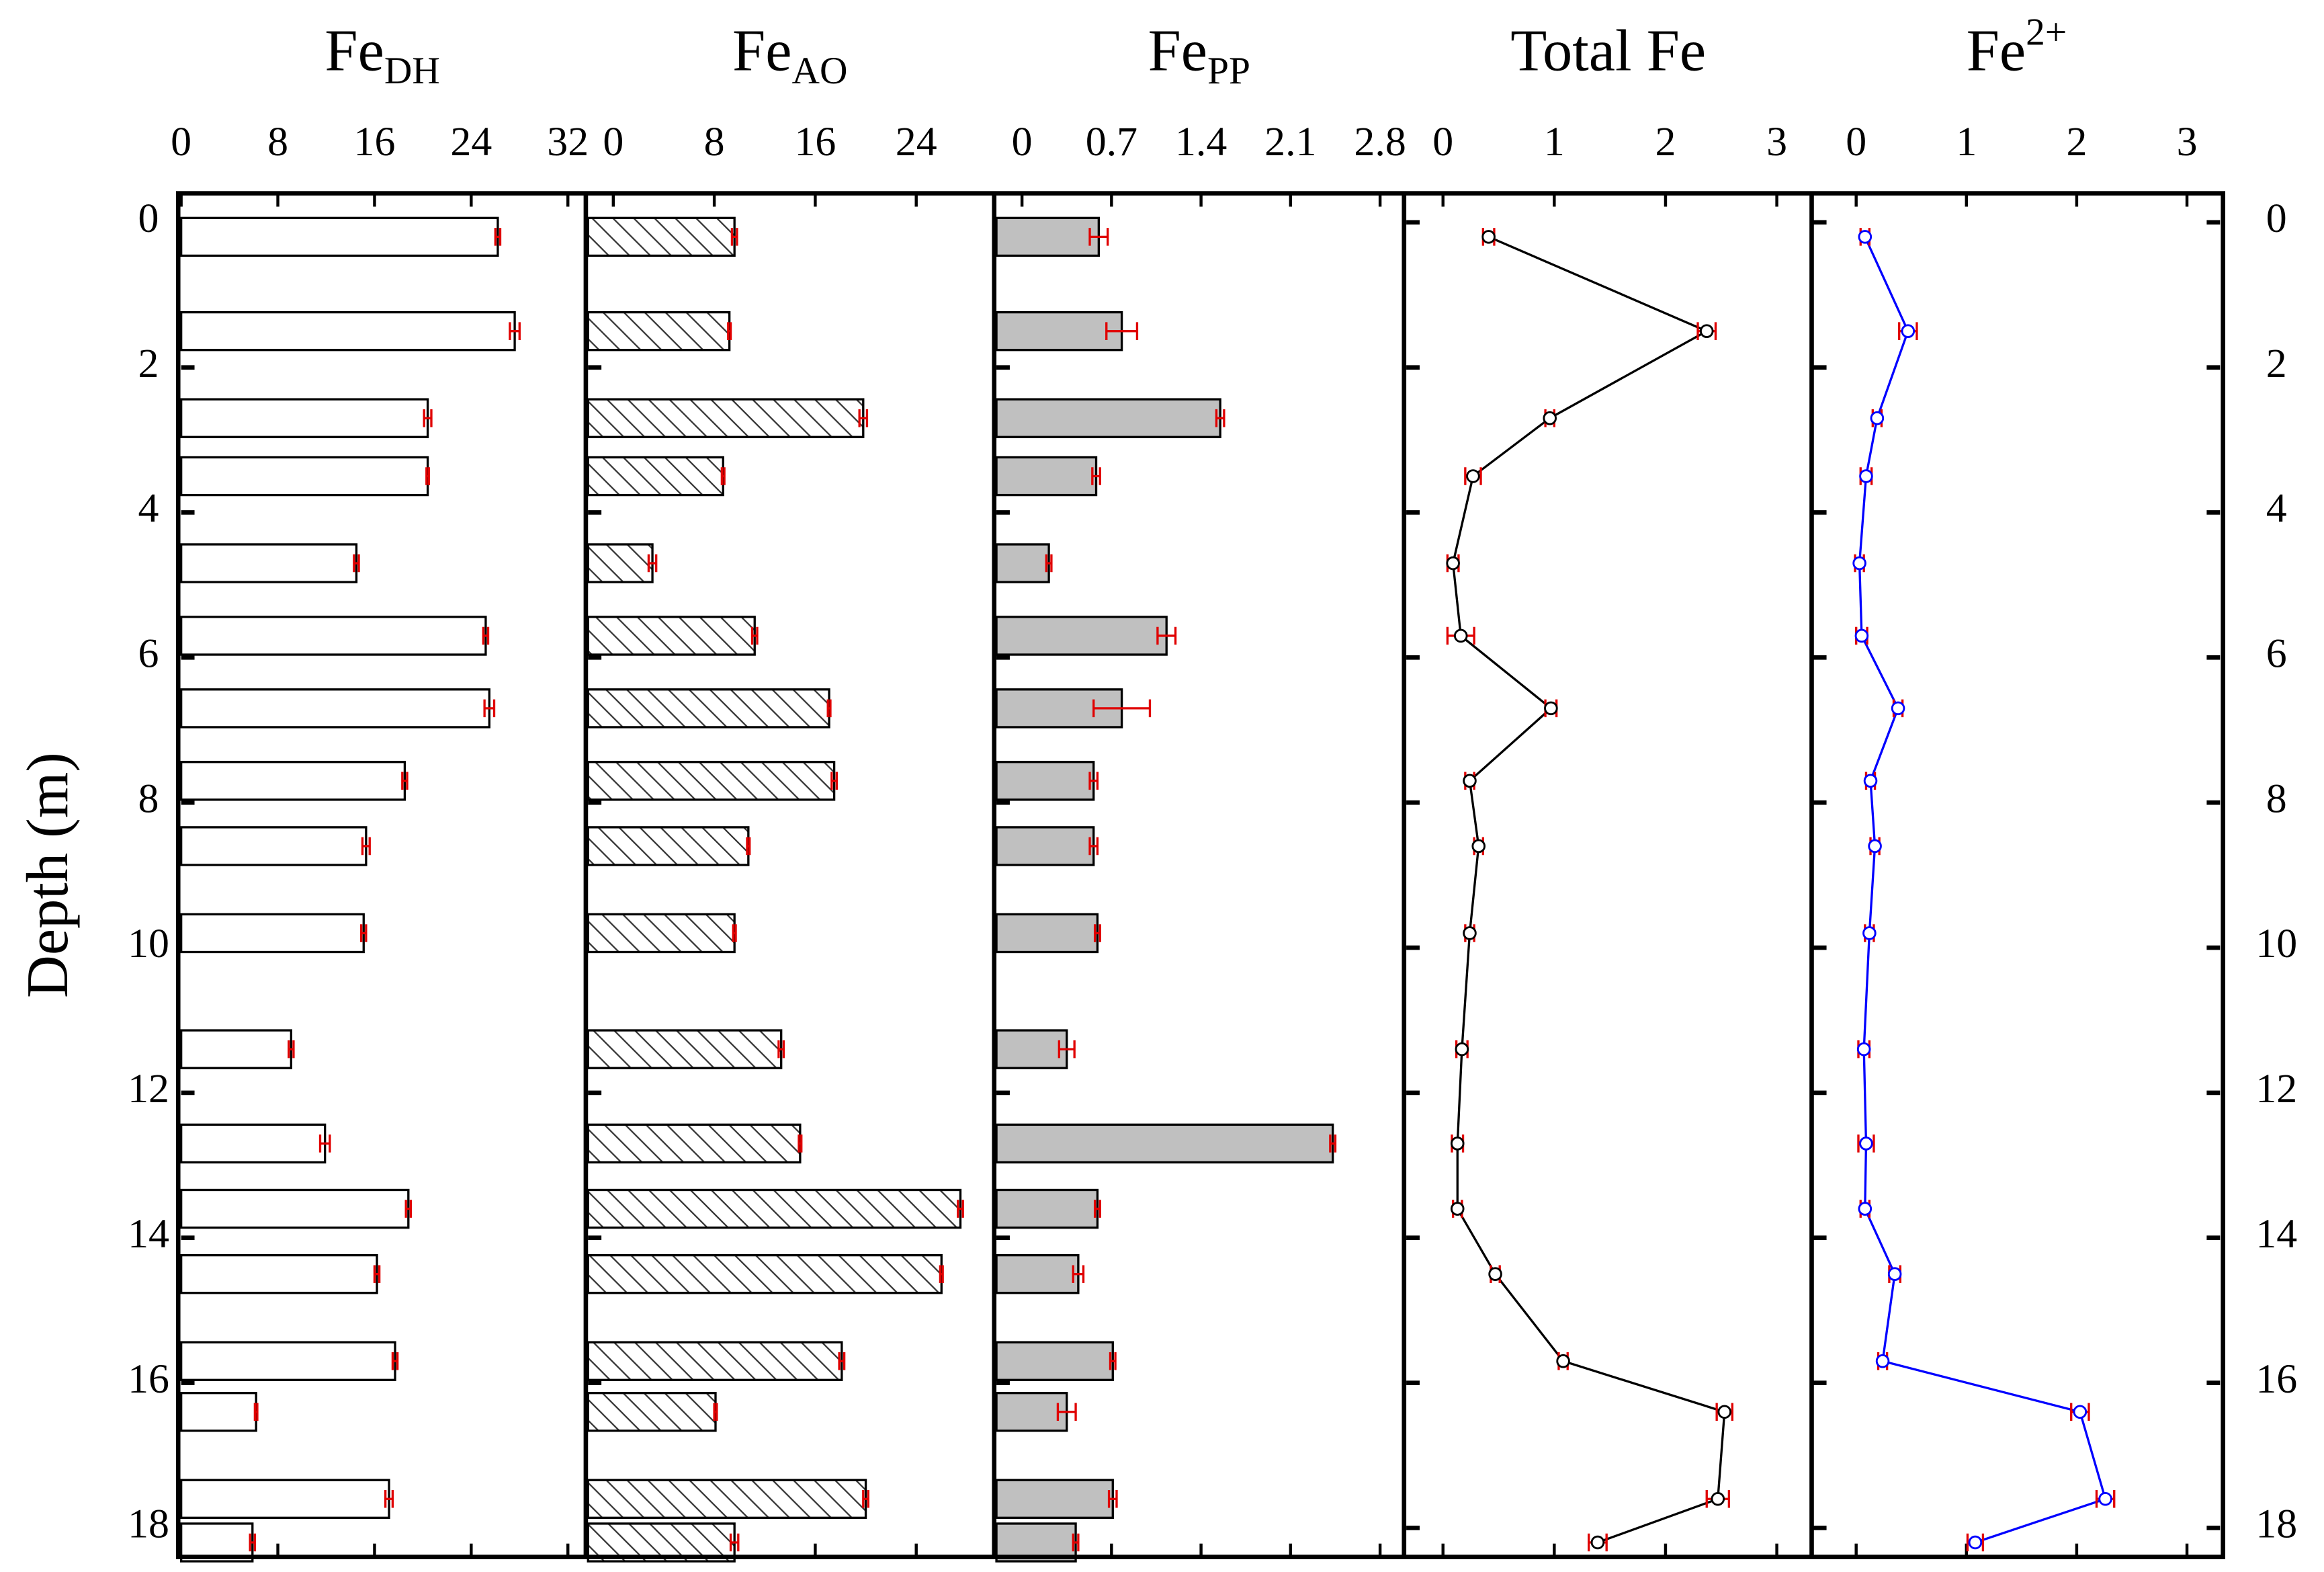  What do you see at coordinates (1588, 889) in the screenshot?
I see `data-line` at bounding box center [1588, 889].